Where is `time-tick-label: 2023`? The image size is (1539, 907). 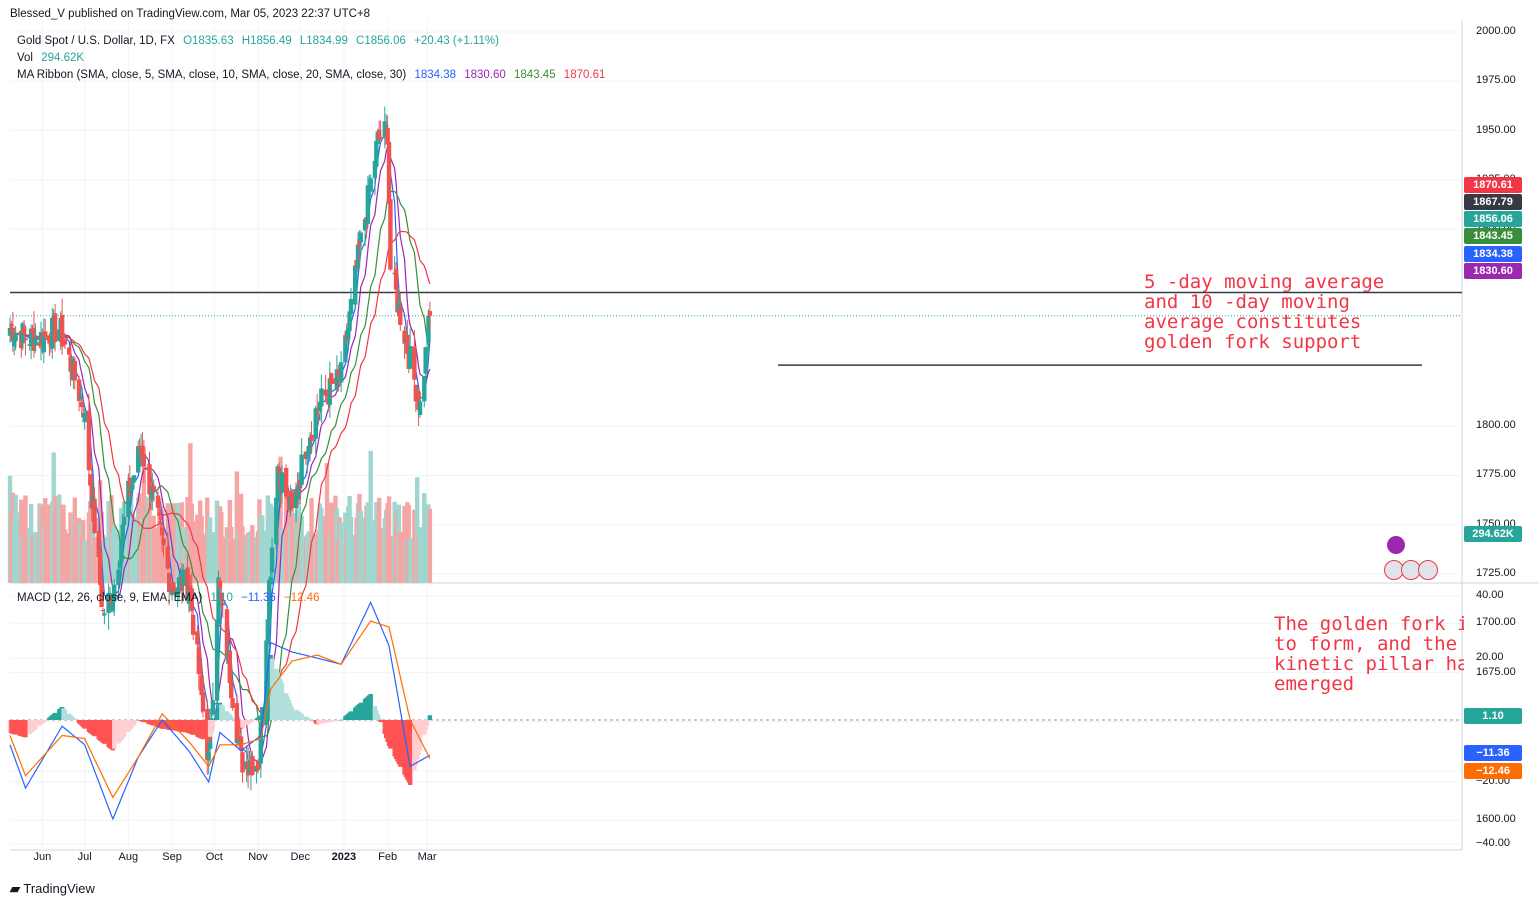
time-tick-label: 2023 is located at coordinates (344, 857).